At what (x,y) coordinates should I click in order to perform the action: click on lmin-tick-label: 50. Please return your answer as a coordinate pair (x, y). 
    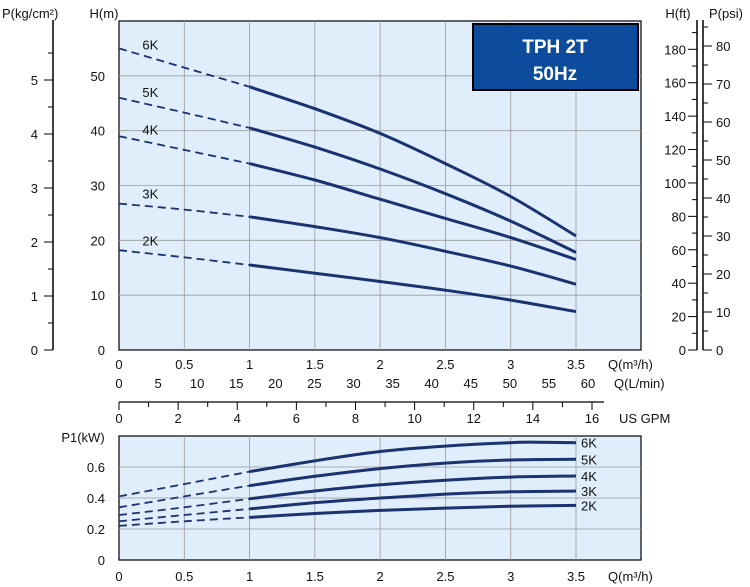
    Looking at the image, I should click on (510, 383).